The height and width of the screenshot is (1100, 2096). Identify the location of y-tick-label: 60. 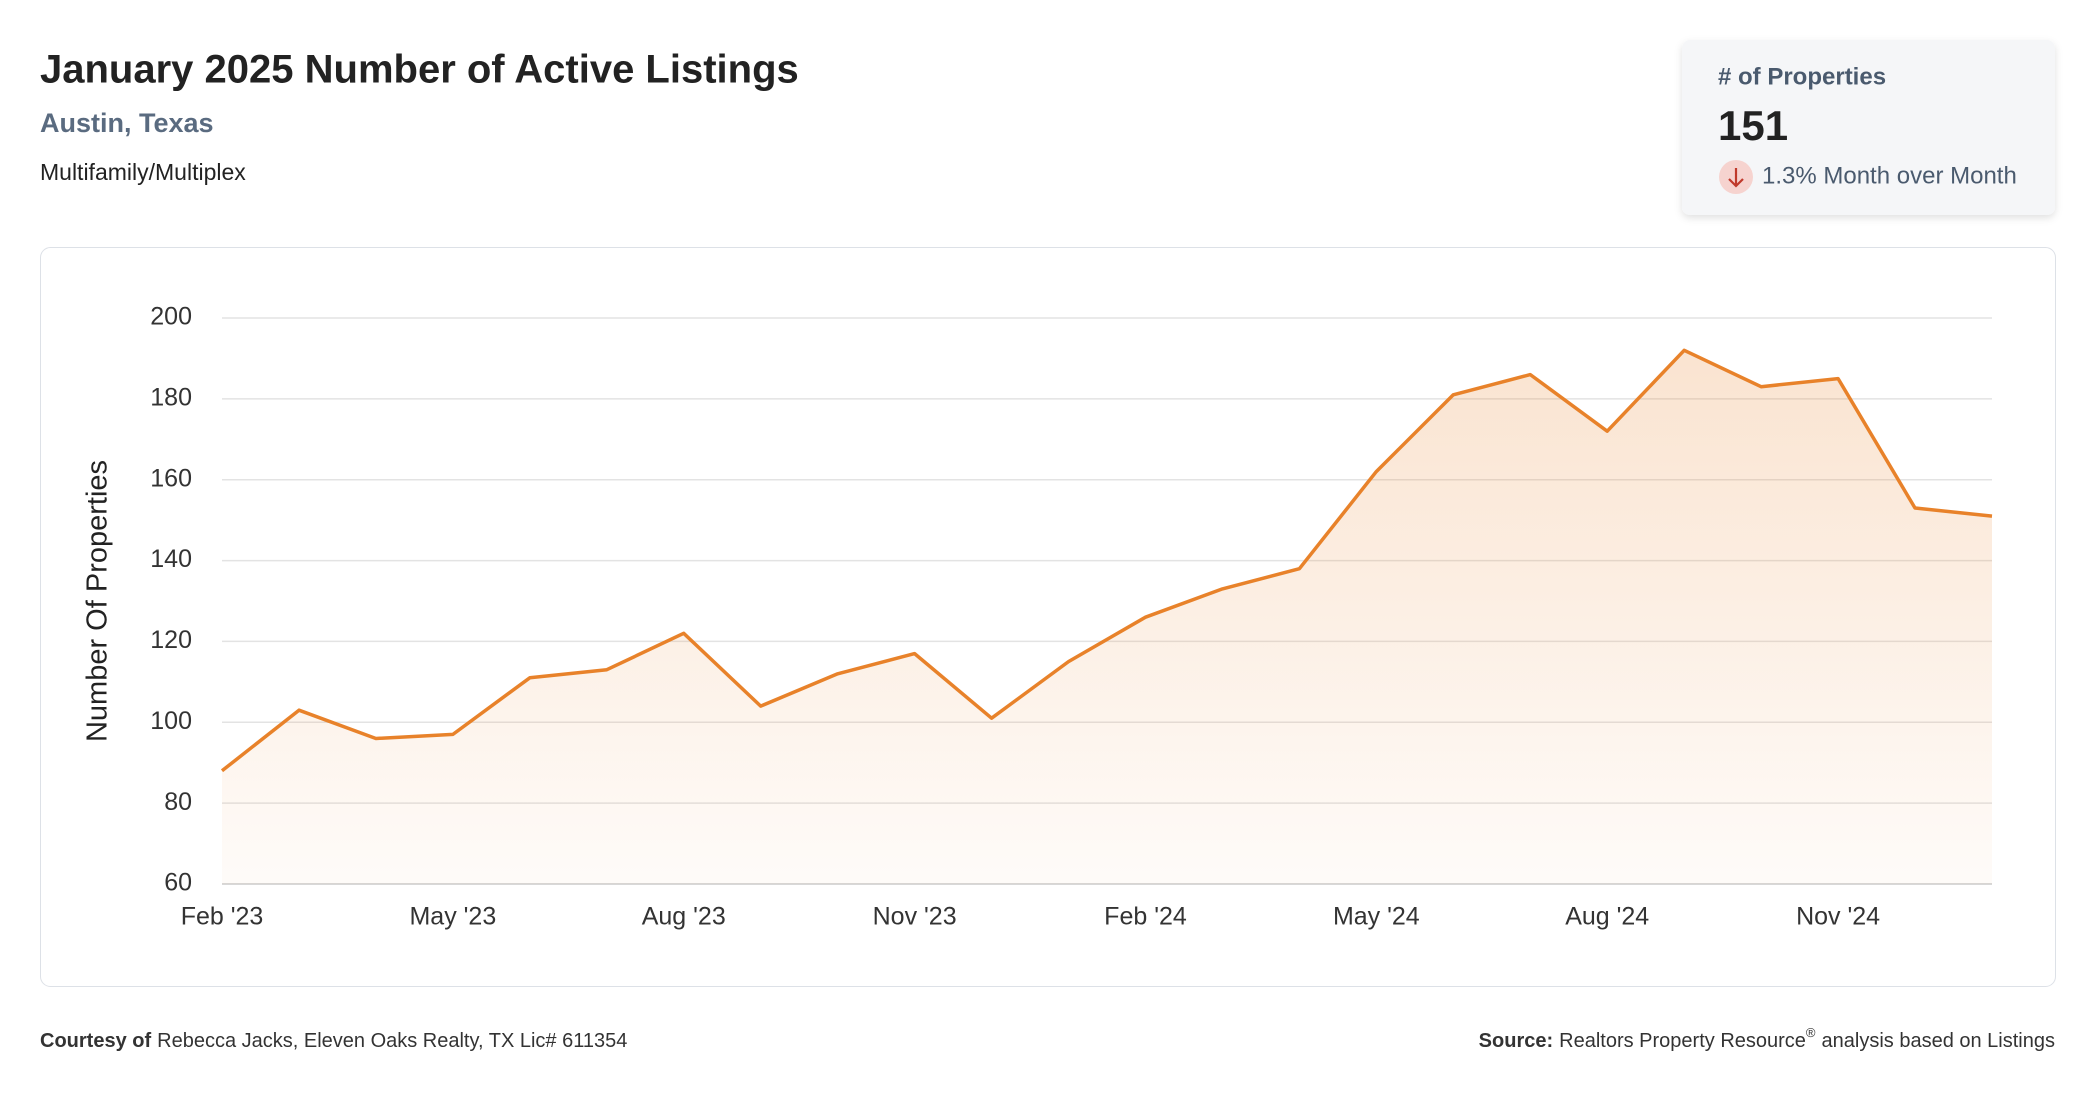
(178, 883).